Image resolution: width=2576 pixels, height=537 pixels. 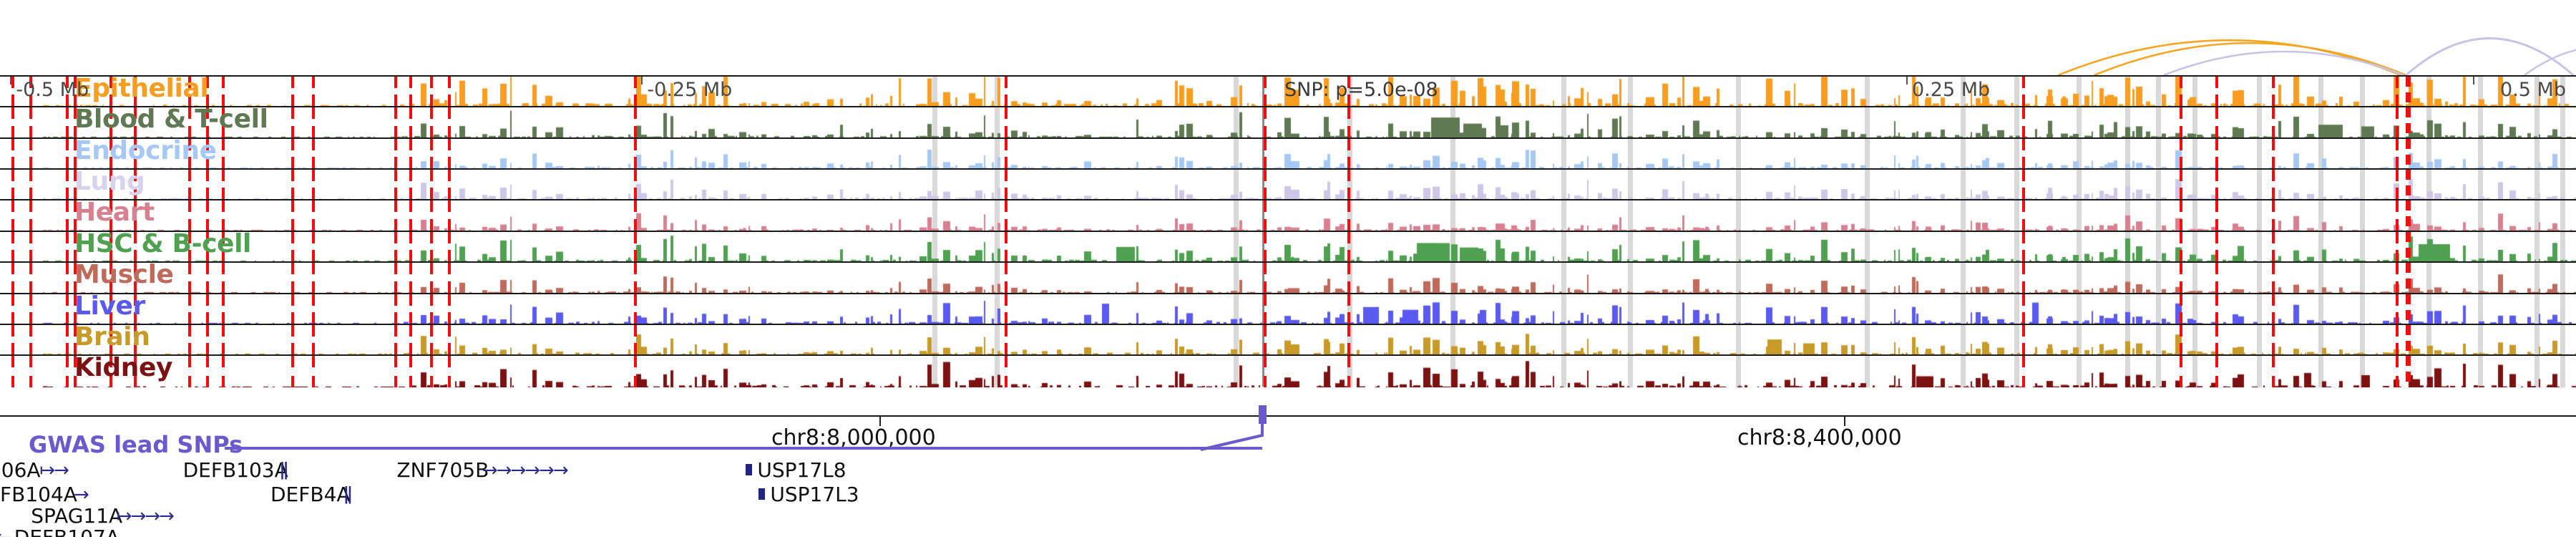 What do you see at coordinates (21, 470) in the screenshot?
I see `gene-label: 06A` at bounding box center [21, 470].